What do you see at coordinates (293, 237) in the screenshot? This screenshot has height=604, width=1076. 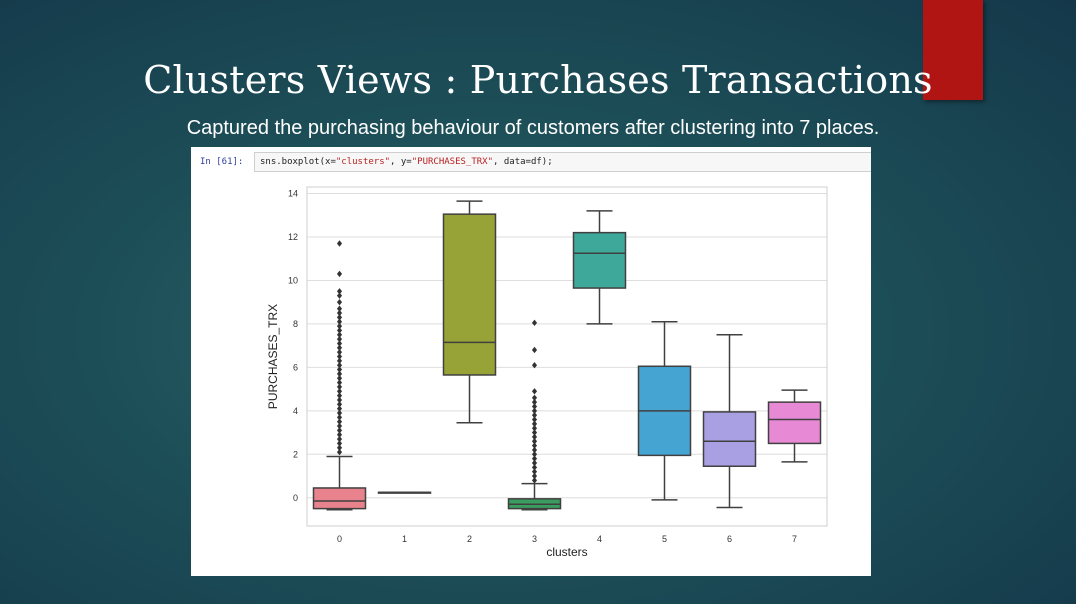 I see `y-tick-label: 12` at bounding box center [293, 237].